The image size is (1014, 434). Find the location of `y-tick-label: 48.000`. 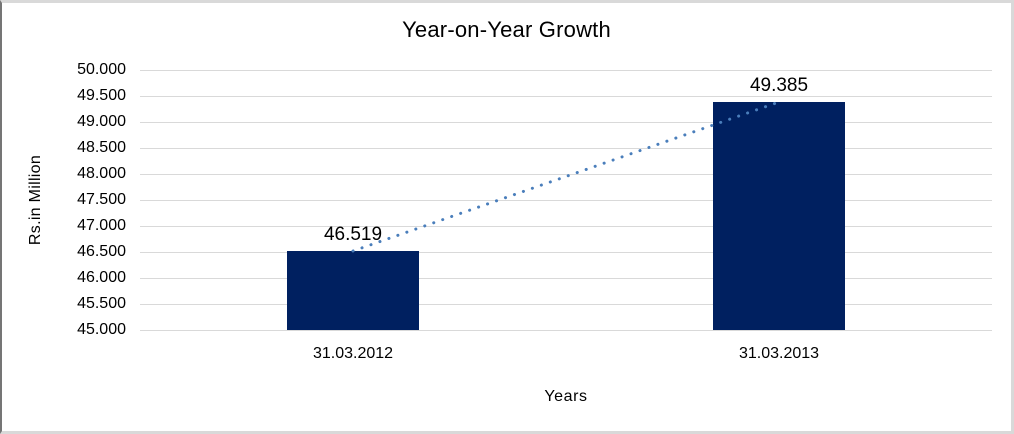

y-tick-label: 48.000 is located at coordinates (101, 173).